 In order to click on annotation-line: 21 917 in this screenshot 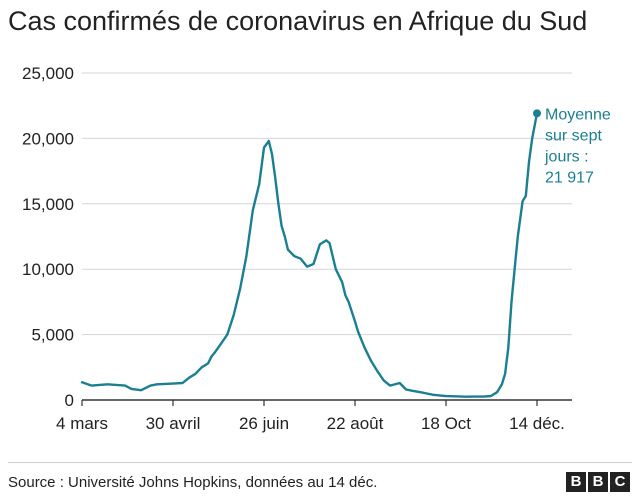, I will do `click(569, 177)`.